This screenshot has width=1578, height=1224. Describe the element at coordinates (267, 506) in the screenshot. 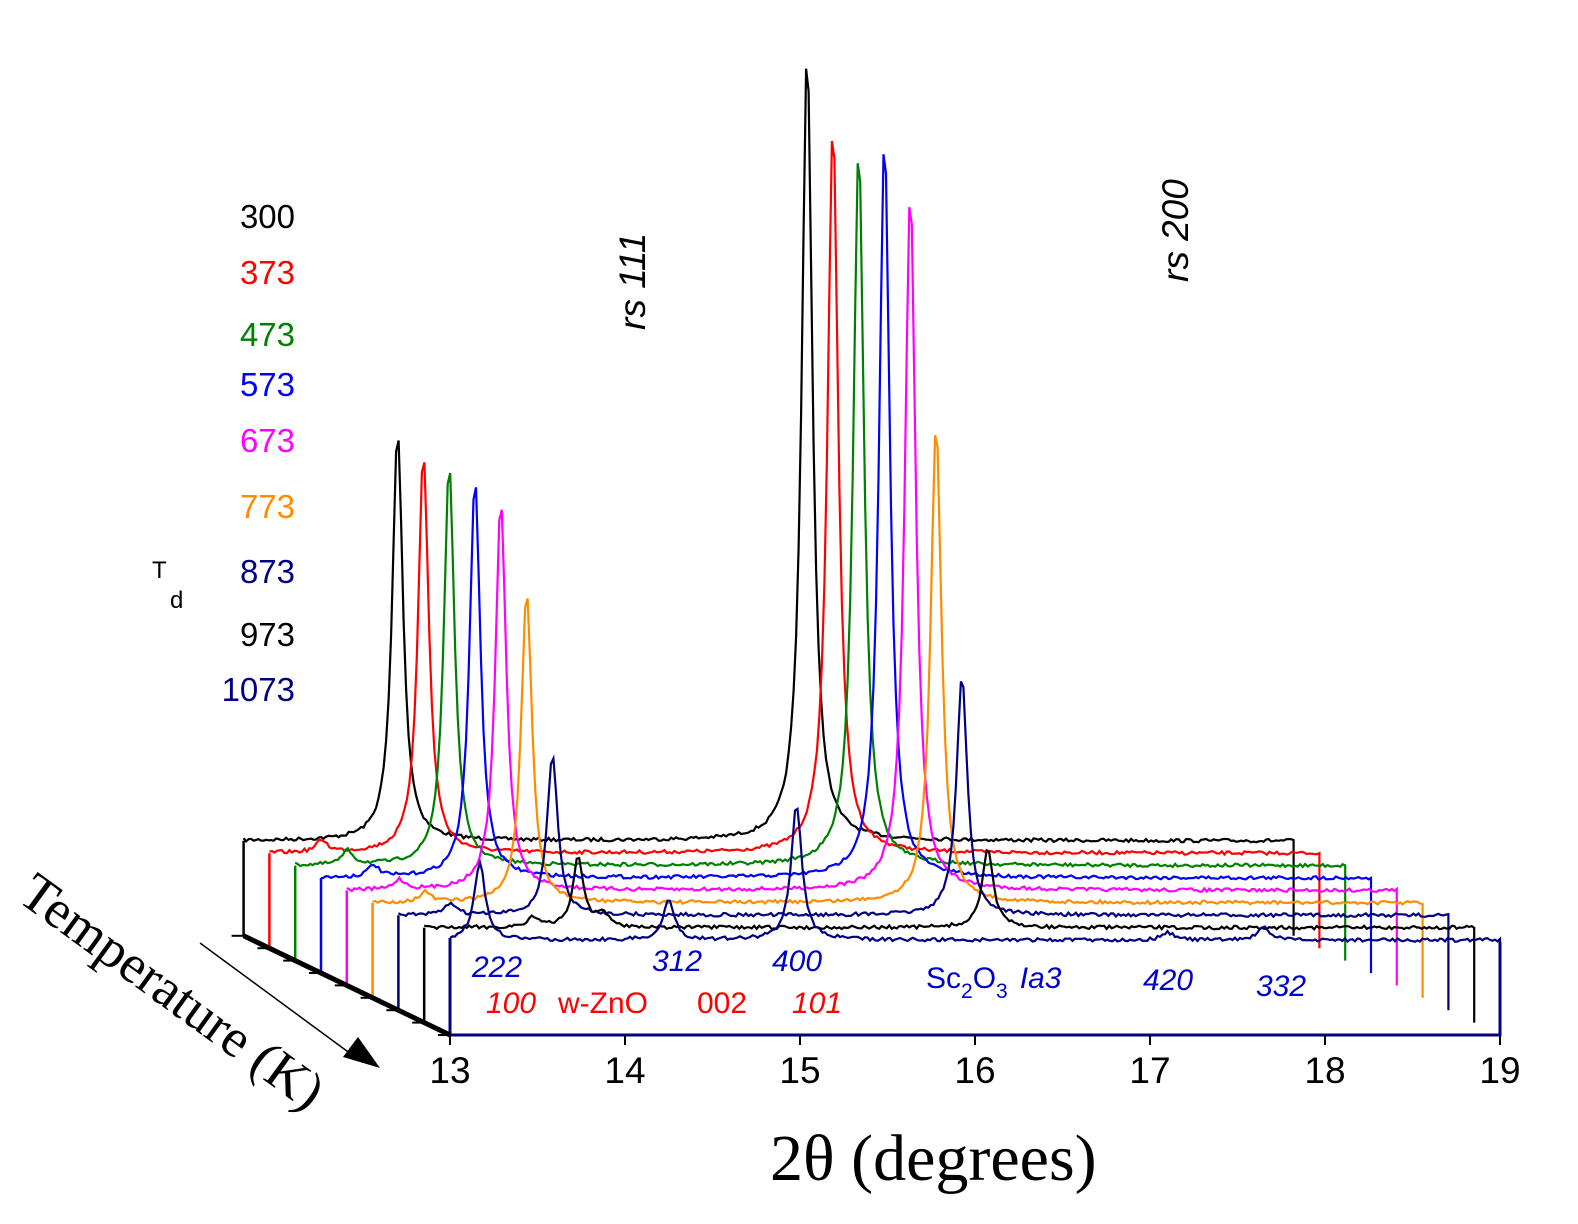

I see `temperature-label-773: 773` at that location.